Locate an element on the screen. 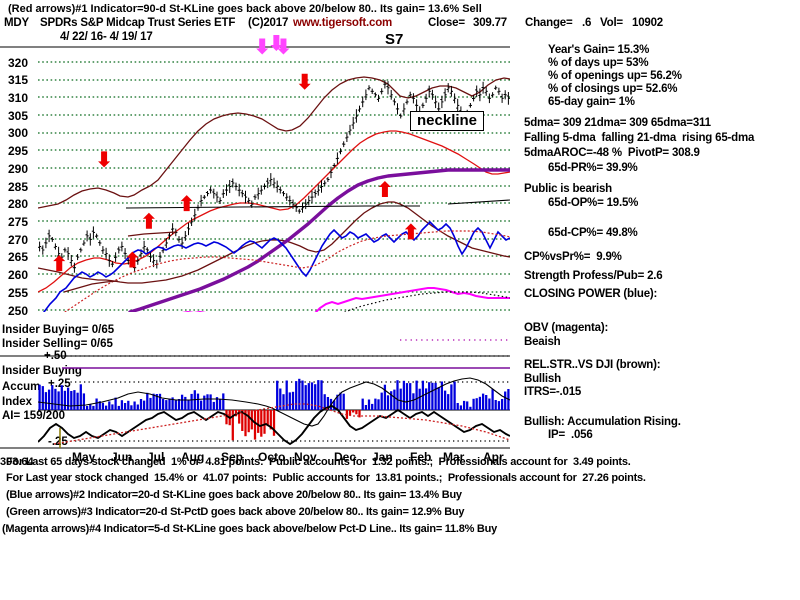  y-axis-label-270: 270 is located at coordinates (18, 240).